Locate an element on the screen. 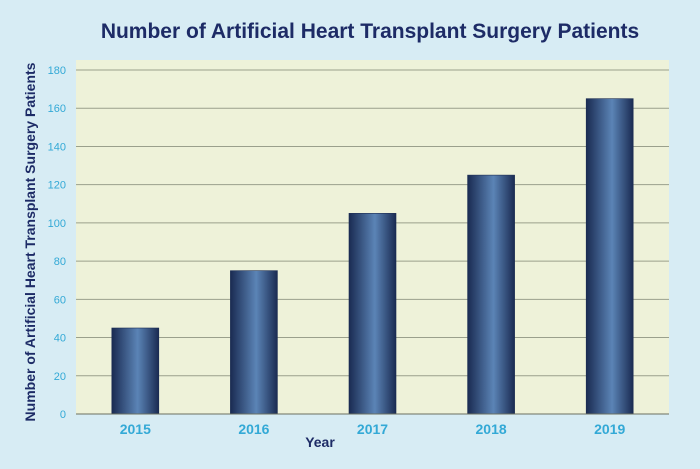  x-tick-label: 2018 is located at coordinates (491, 429).